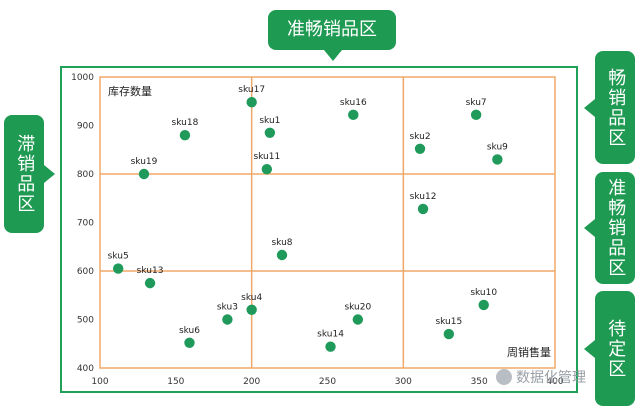 The image size is (640, 411). Describe the element at coordinates (449, 334) in the screenshot. I see `data-point-sku15` at that location.